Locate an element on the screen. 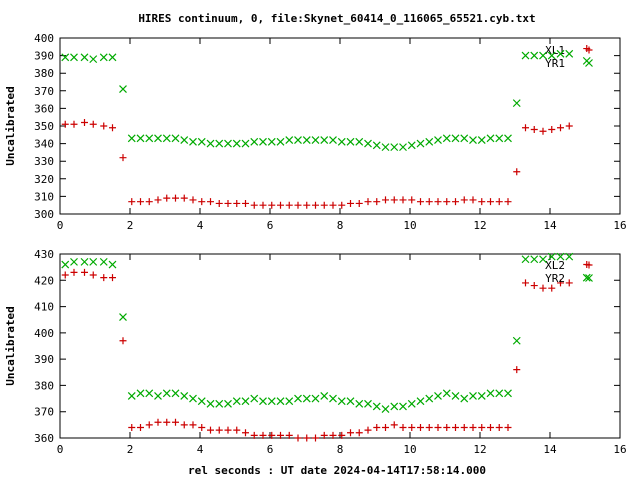 This screenshot has width=640, height=480. x-tick-label: 6 is located at coordinates (270, 225).